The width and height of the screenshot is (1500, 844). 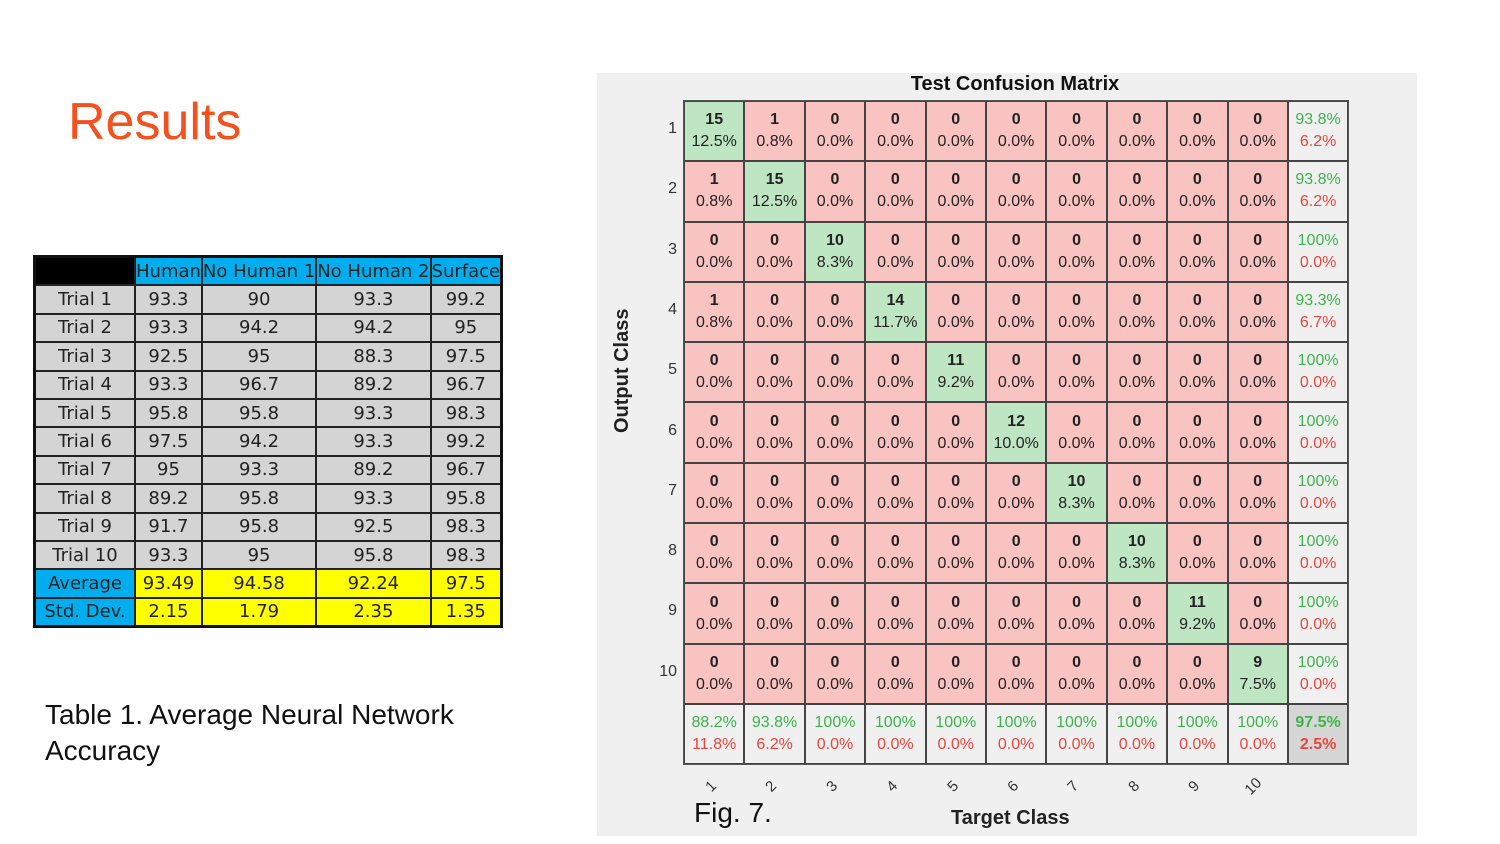 I want to click on column-error: 0.0%, so click(x=955, y=745).